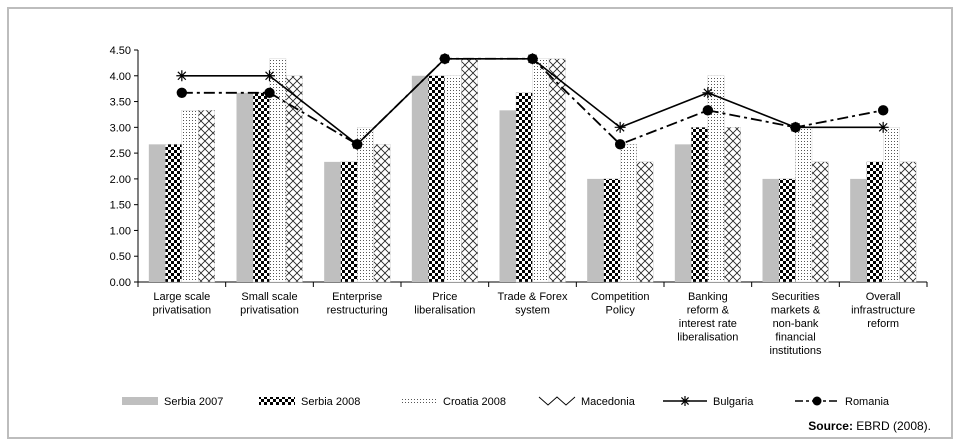 Image resolution: width=962 pixels, height=446 pixels. Describe the element at coordinates (817, 401) in the screenshot. I see `legend-swatch-marker` at that location.